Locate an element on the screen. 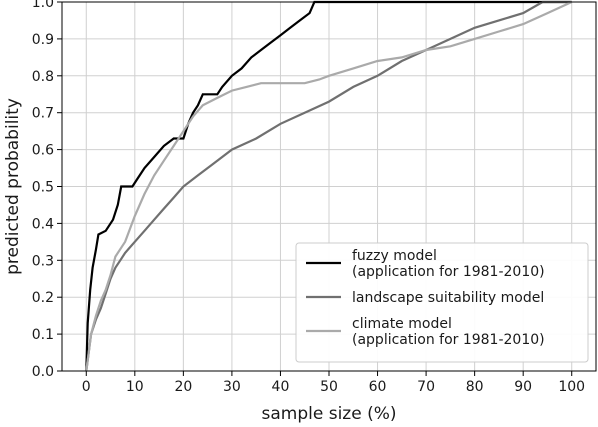 Image resolution: width=598 pixels, height=427 pixels. y-tick-label: 0.3 is located at coordinates (43, 261).